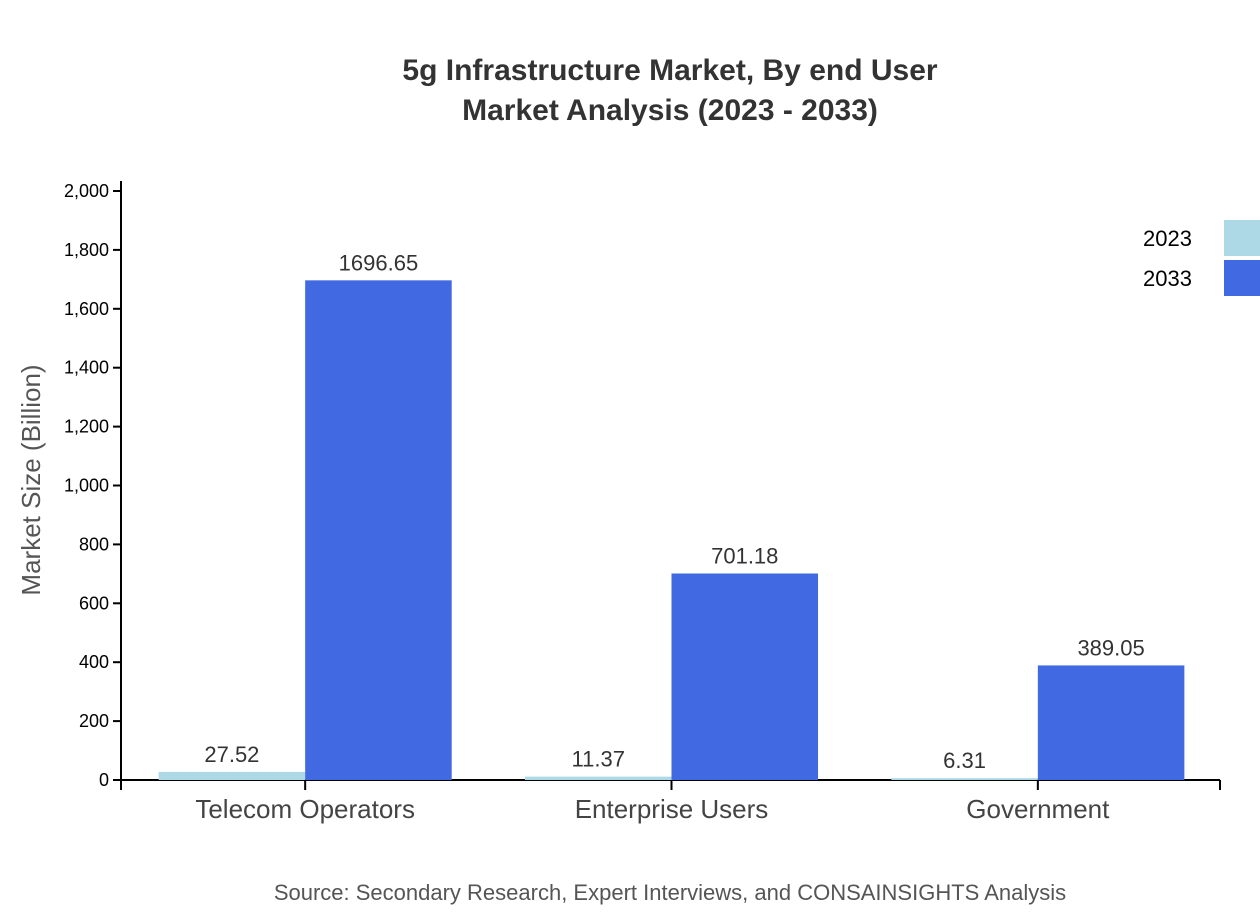 Image resolution: width=1260 pixels, height=920 pixels. Describe the element at coordinates (94, 544) in the screenshot. I see `y-tick-label: 800` at that location.